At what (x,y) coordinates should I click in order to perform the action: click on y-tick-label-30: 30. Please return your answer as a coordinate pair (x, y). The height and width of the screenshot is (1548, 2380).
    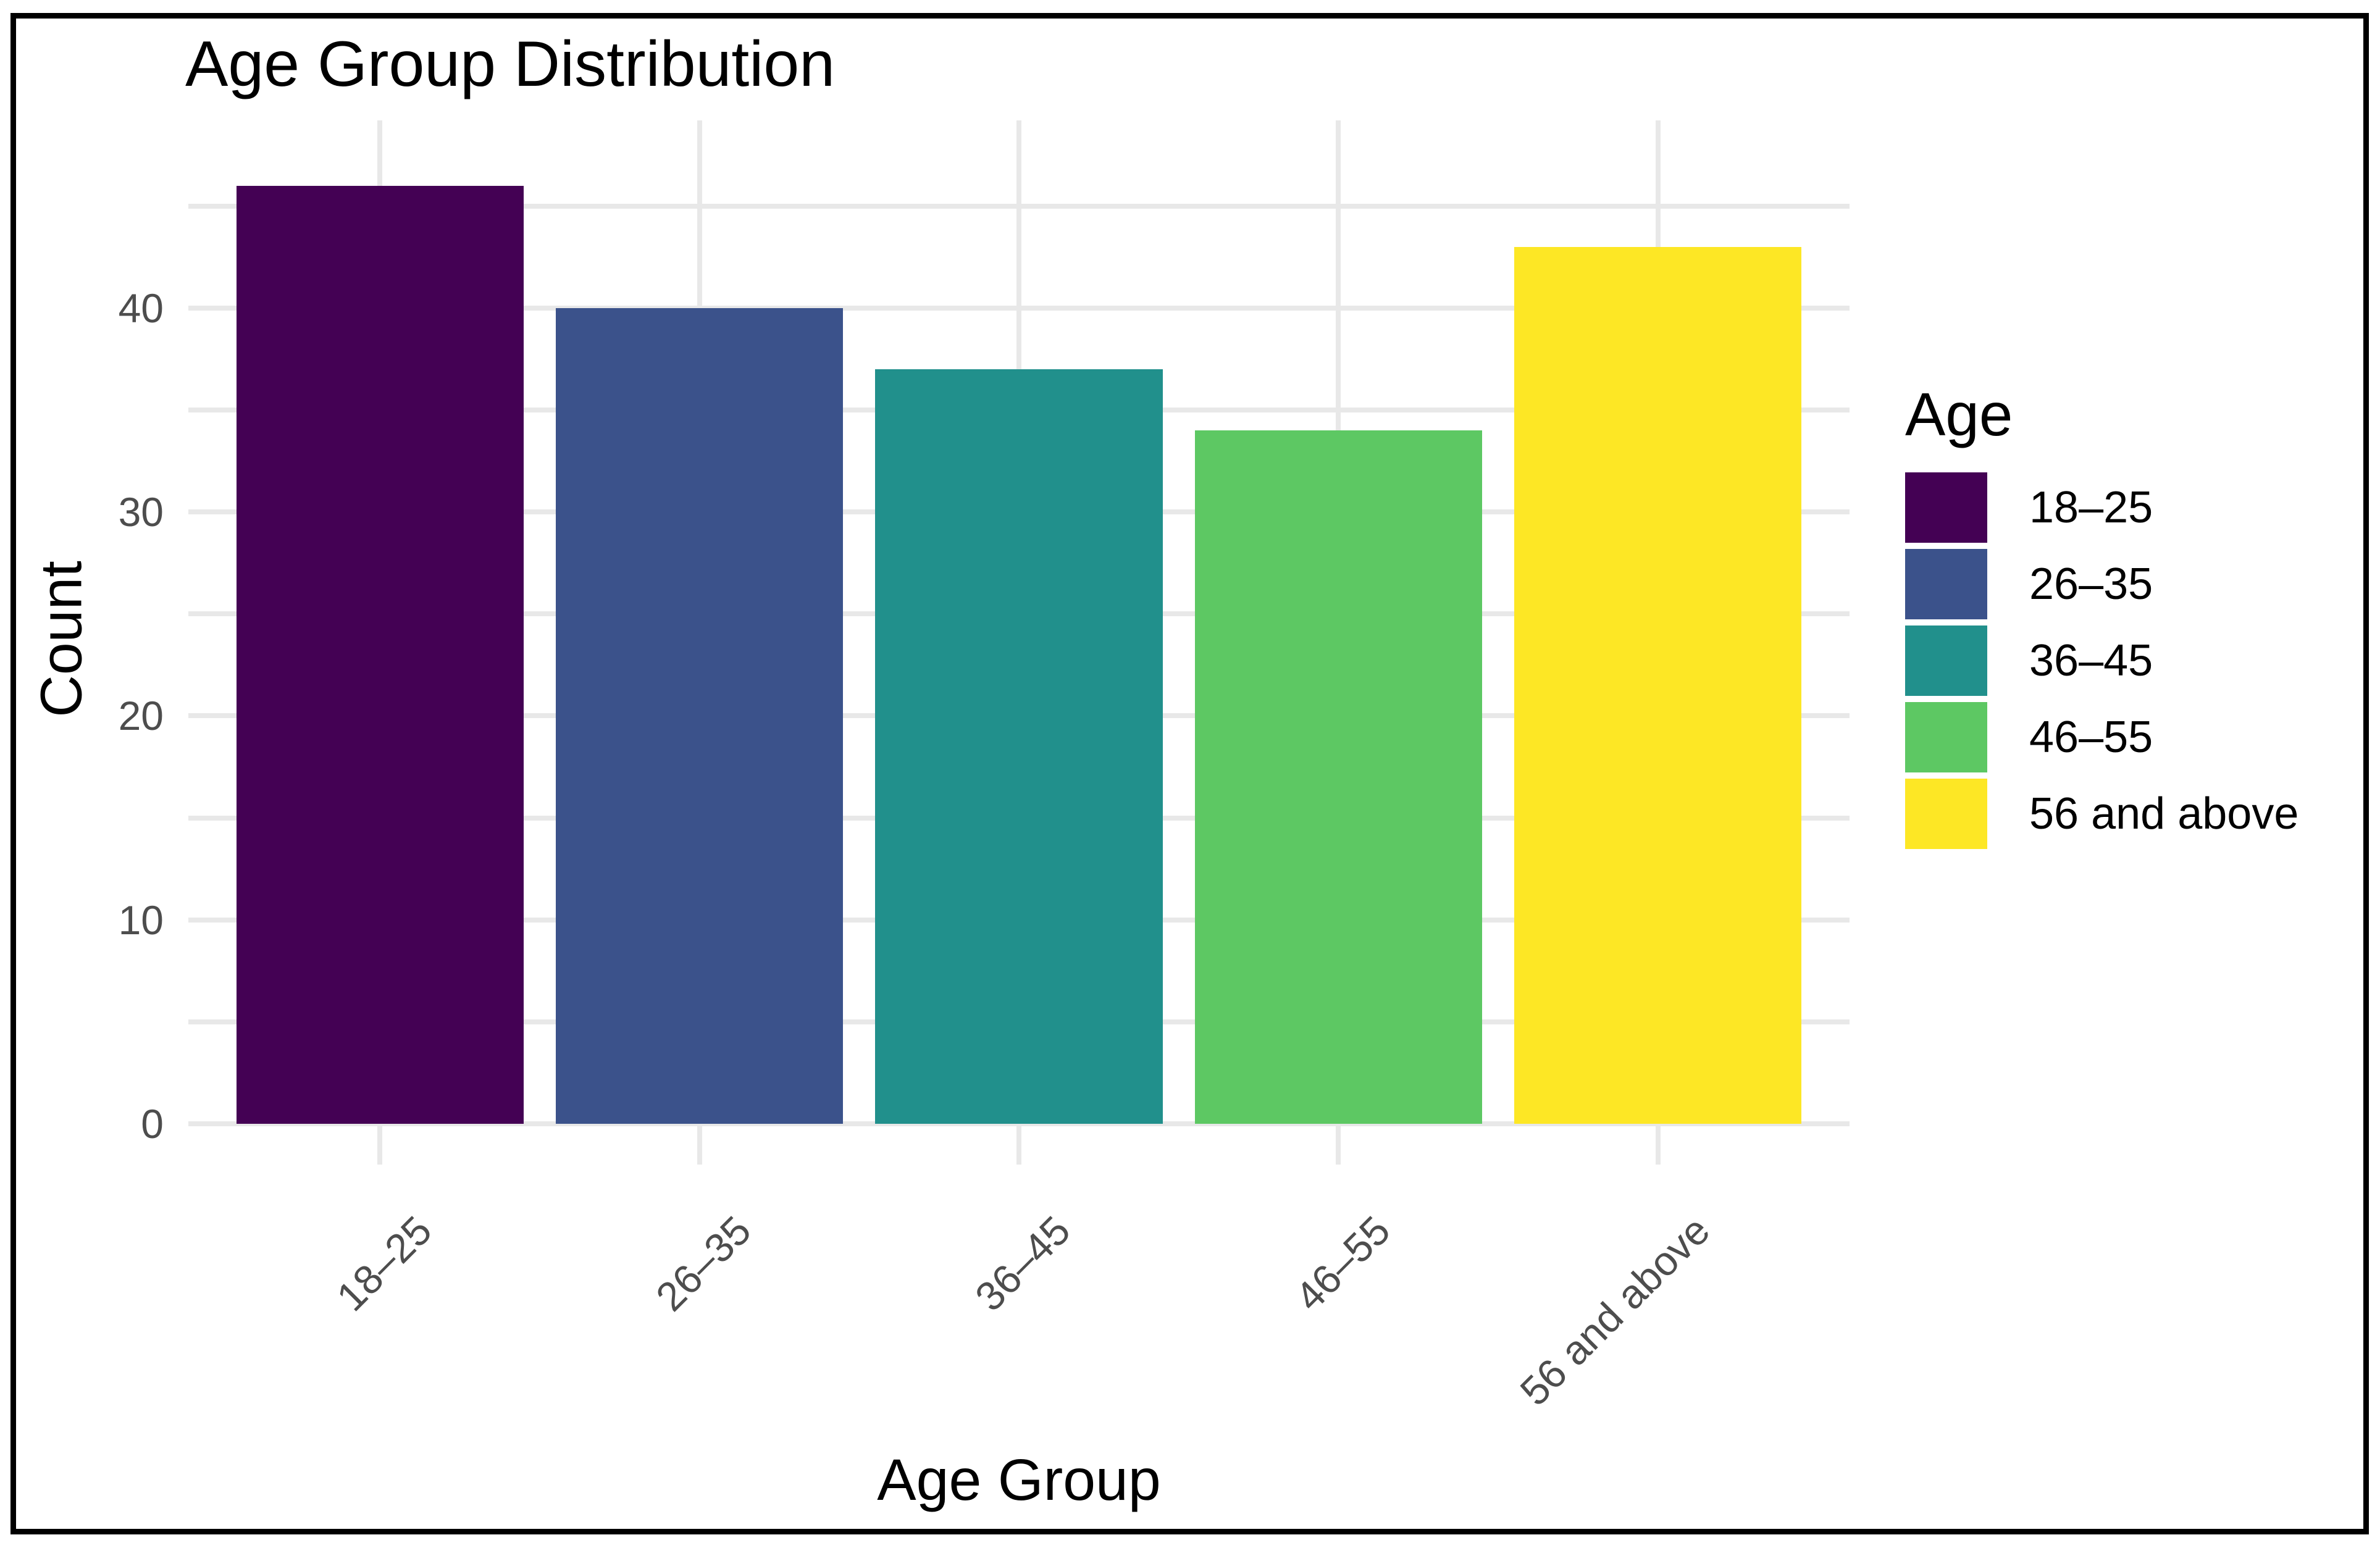
    Looking at the image, I should click on (141, 512).